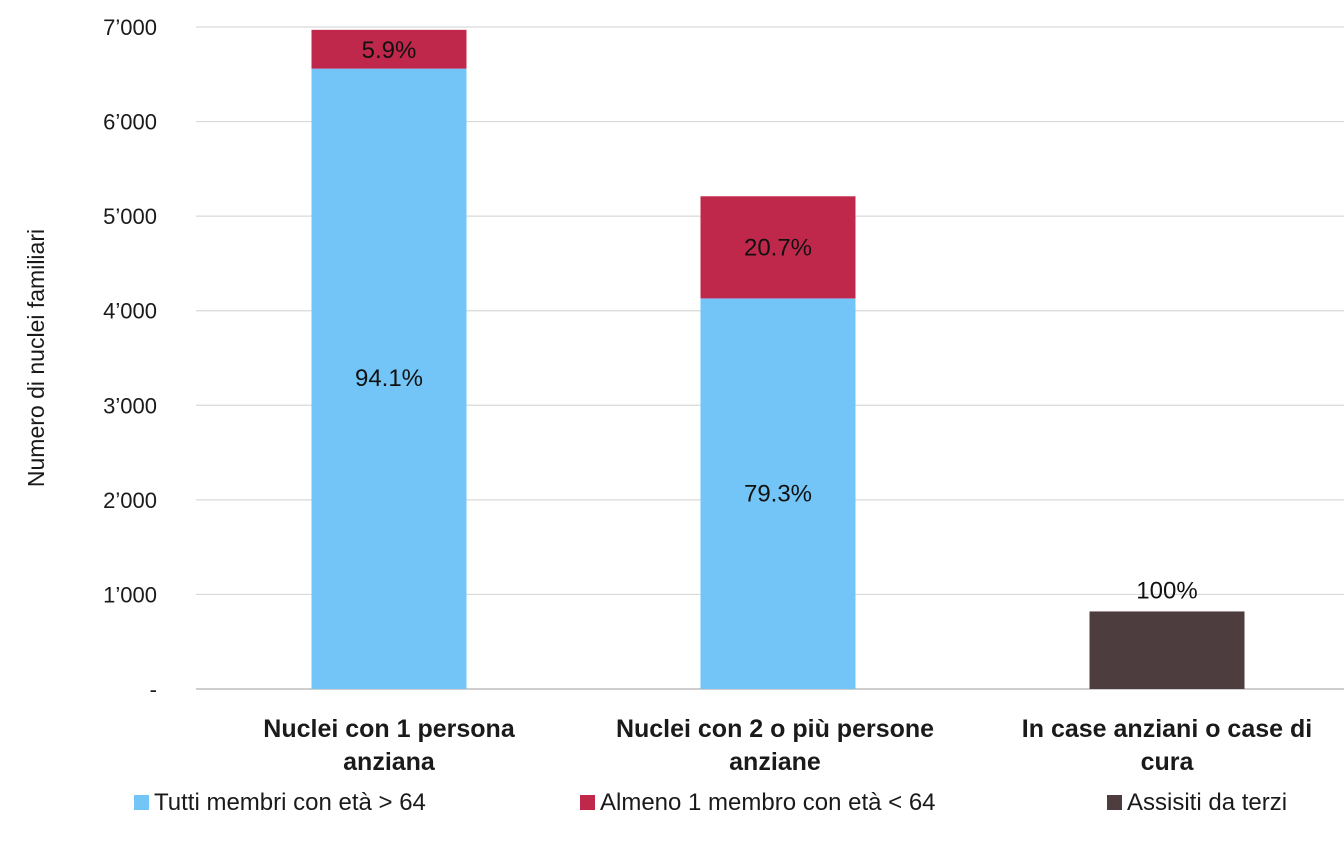  What do you see at coordinates (775, 762) in the screenshot?
I see `category-label: anziane` at bounding box center [775, 762].